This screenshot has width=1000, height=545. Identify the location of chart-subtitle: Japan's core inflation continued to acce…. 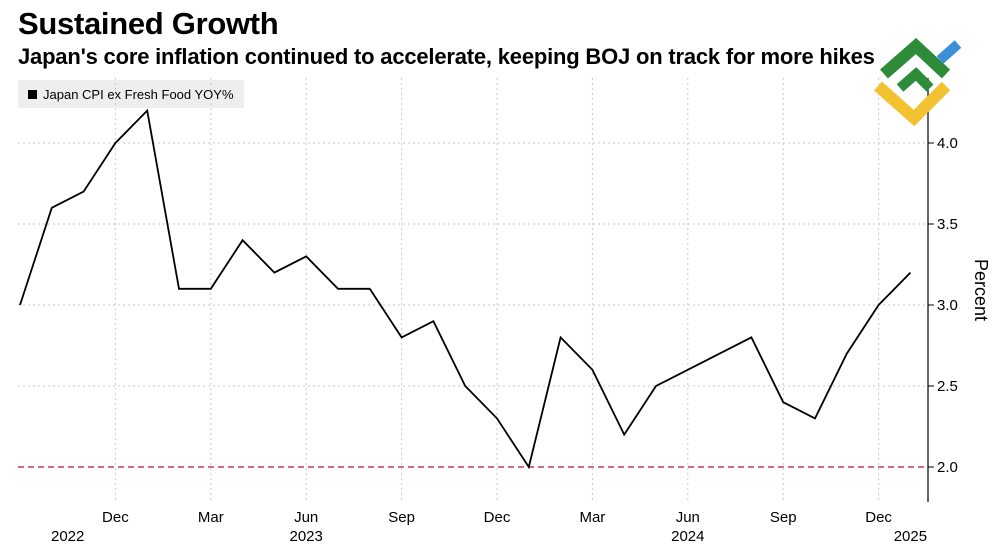
(446, 56).